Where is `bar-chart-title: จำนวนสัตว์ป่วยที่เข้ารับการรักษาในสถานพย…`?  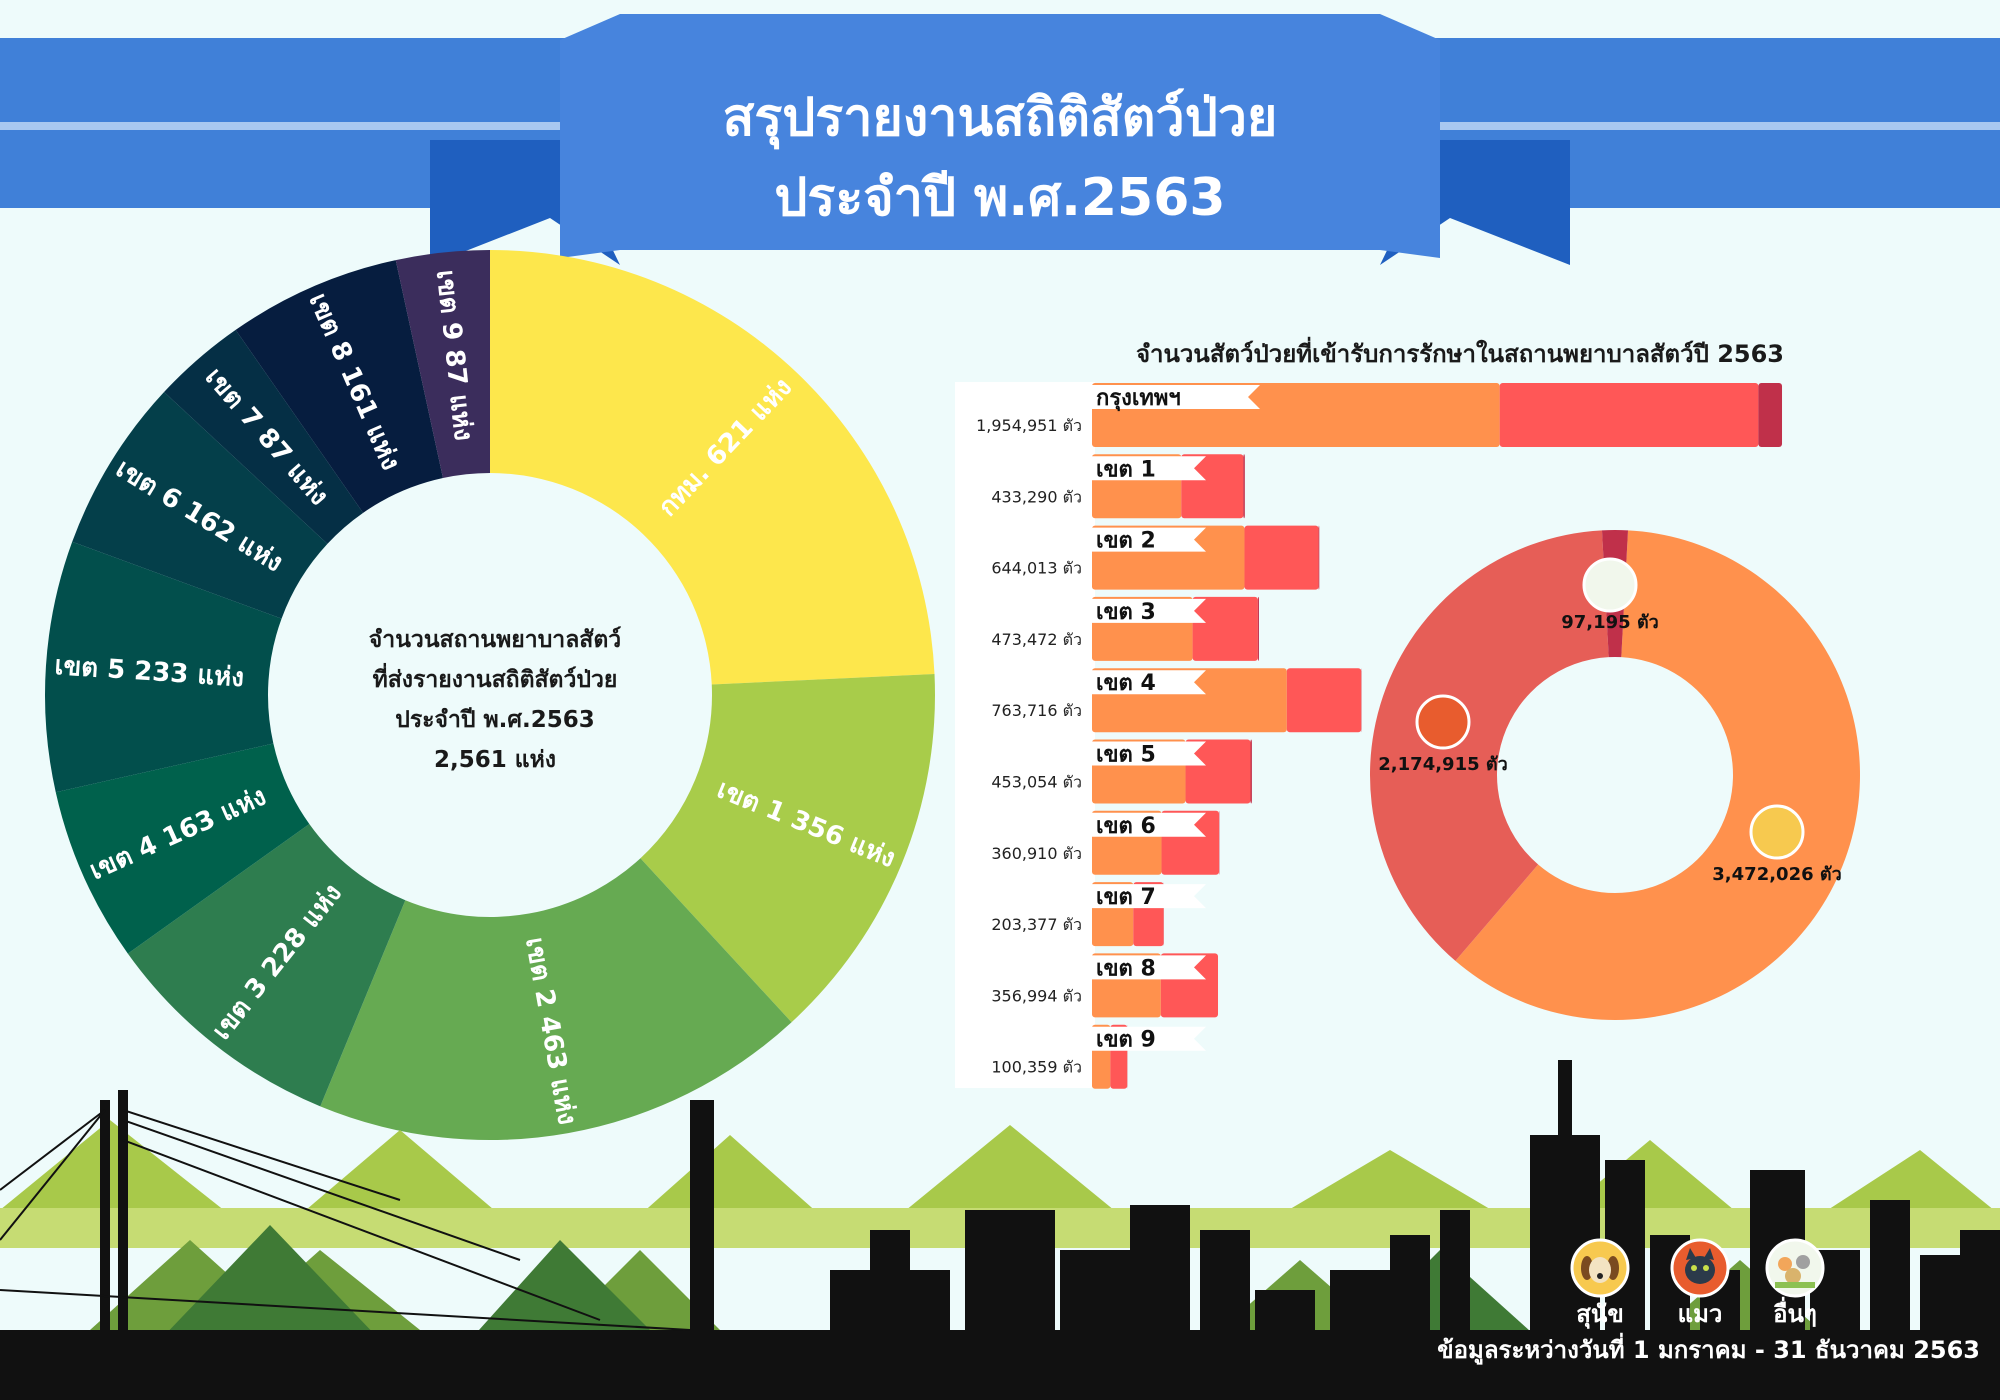 bar-chart-title: จำนวนสัตว์ป่วยที่เข้ารับการรักษาในสถานพย… is located at coordinates (1460, 354).